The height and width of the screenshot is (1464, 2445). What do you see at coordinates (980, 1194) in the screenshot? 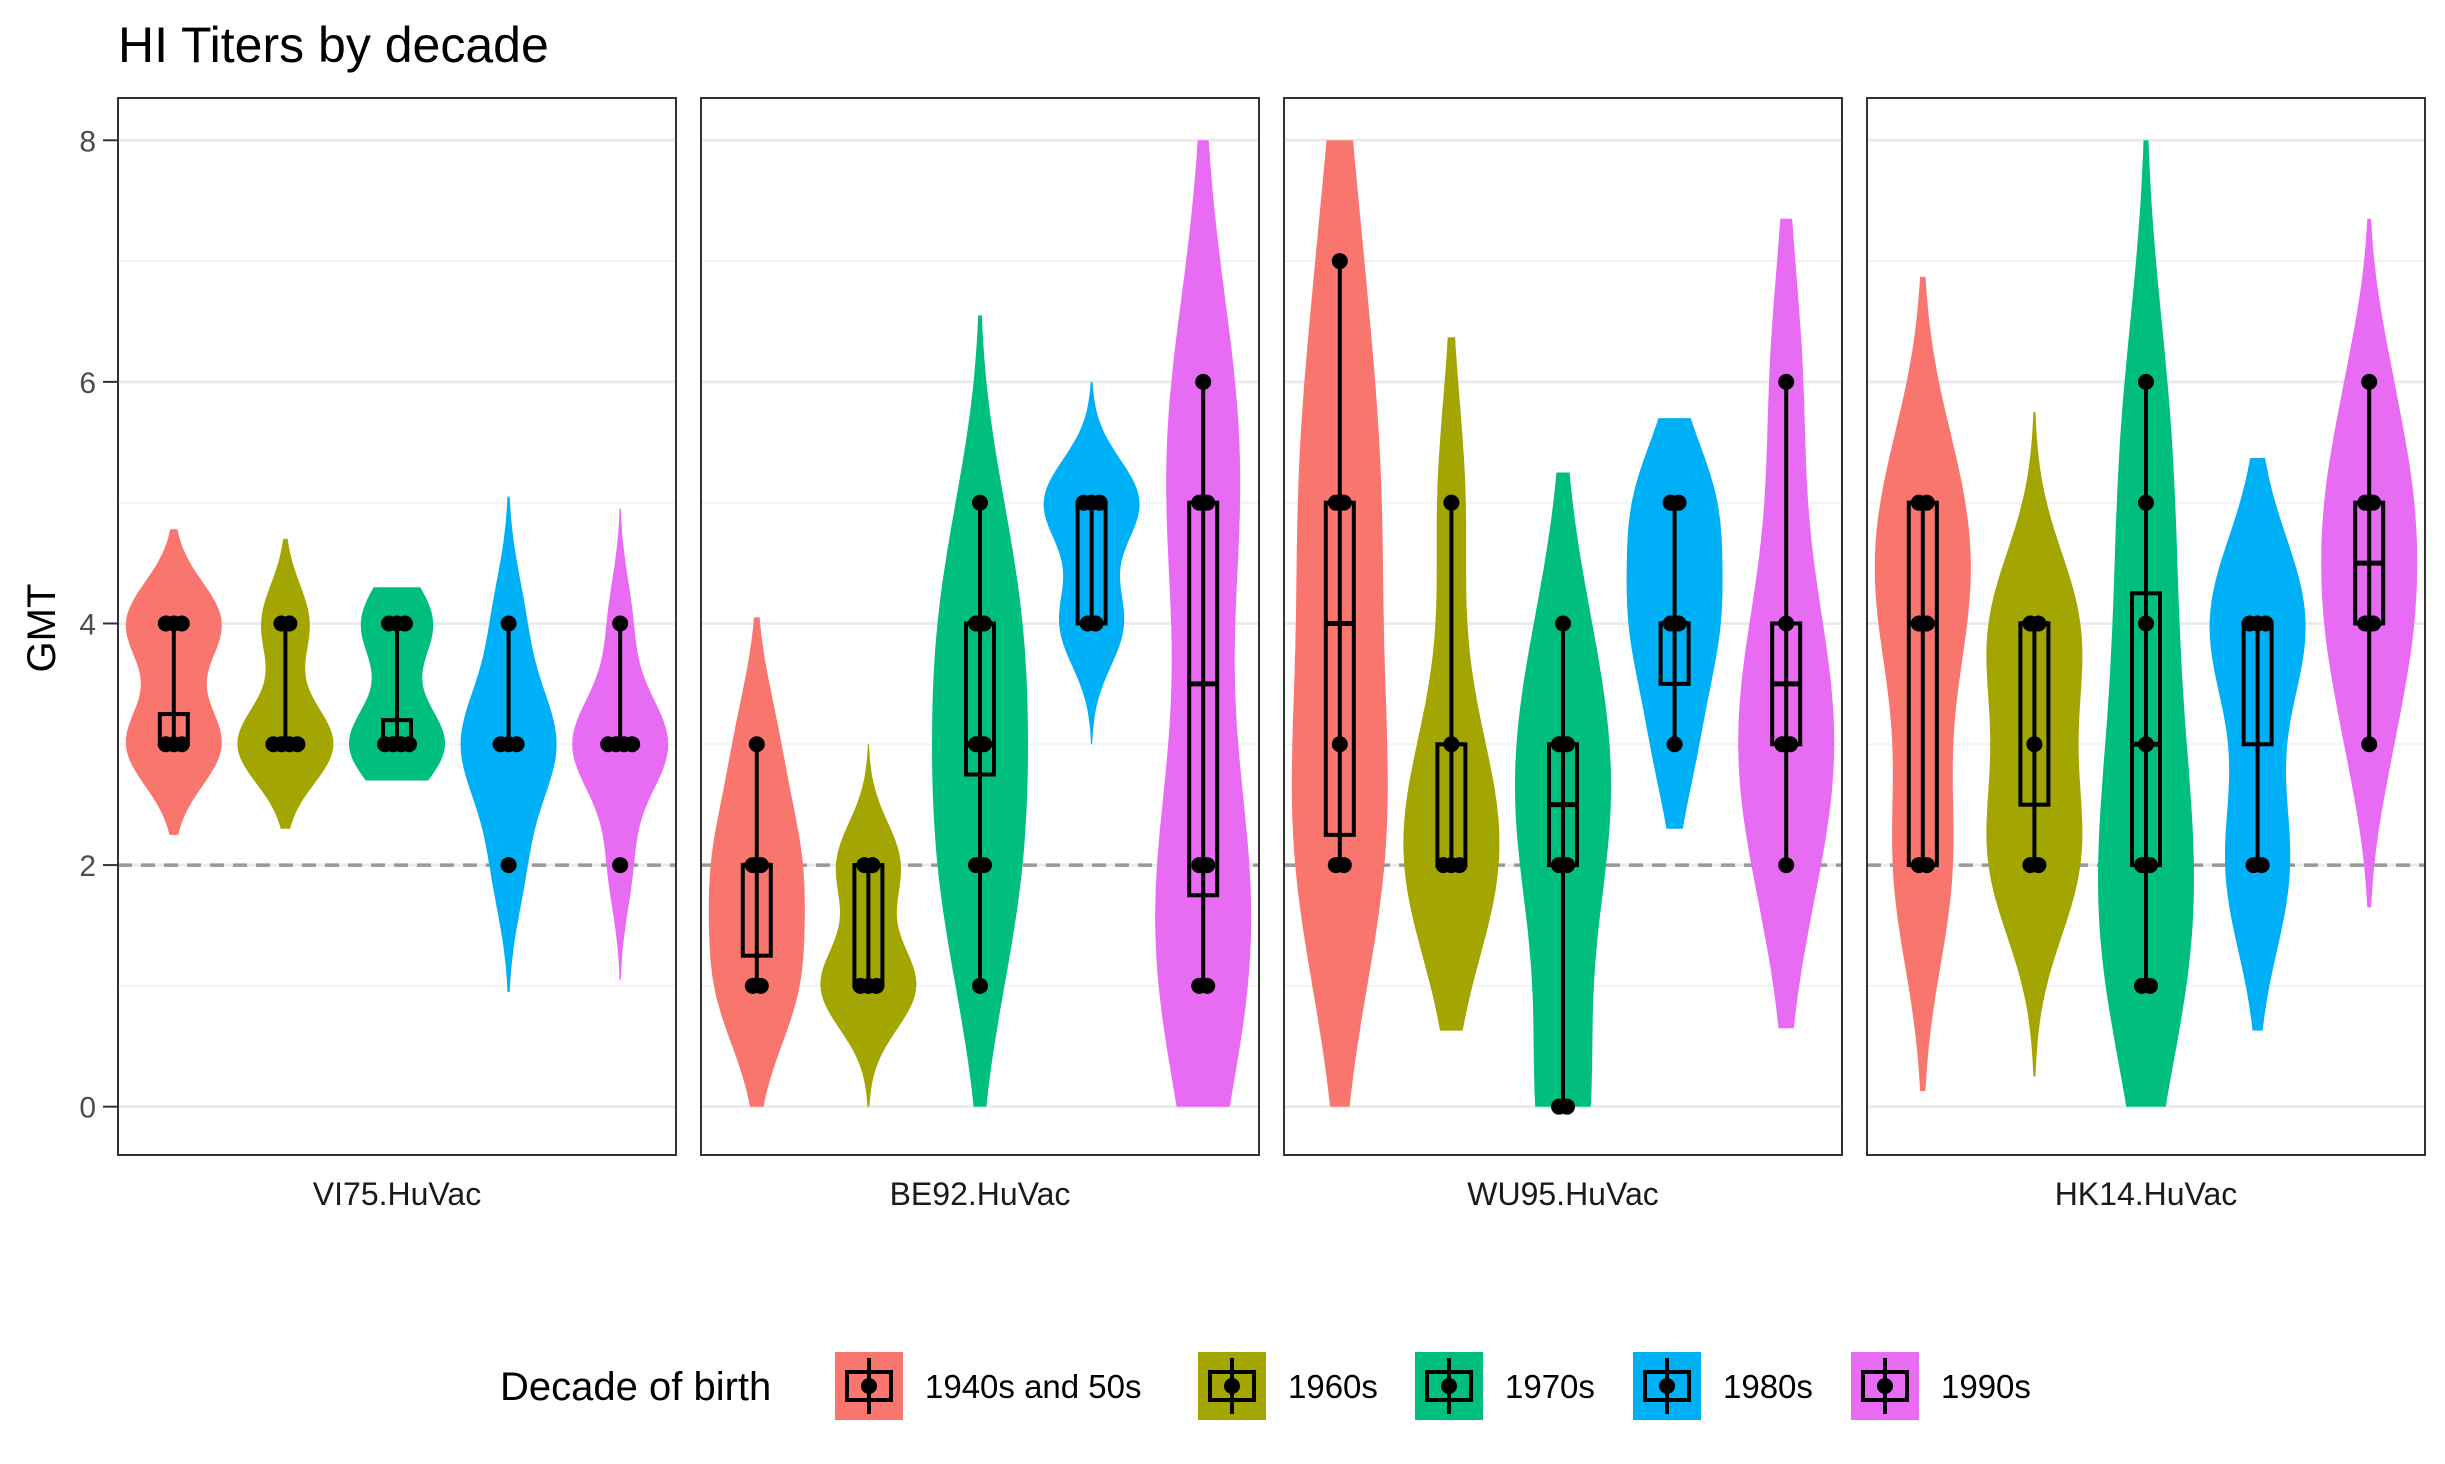
I see `facet-label: BE92.HuVac` at bounding box center [980, 1194].